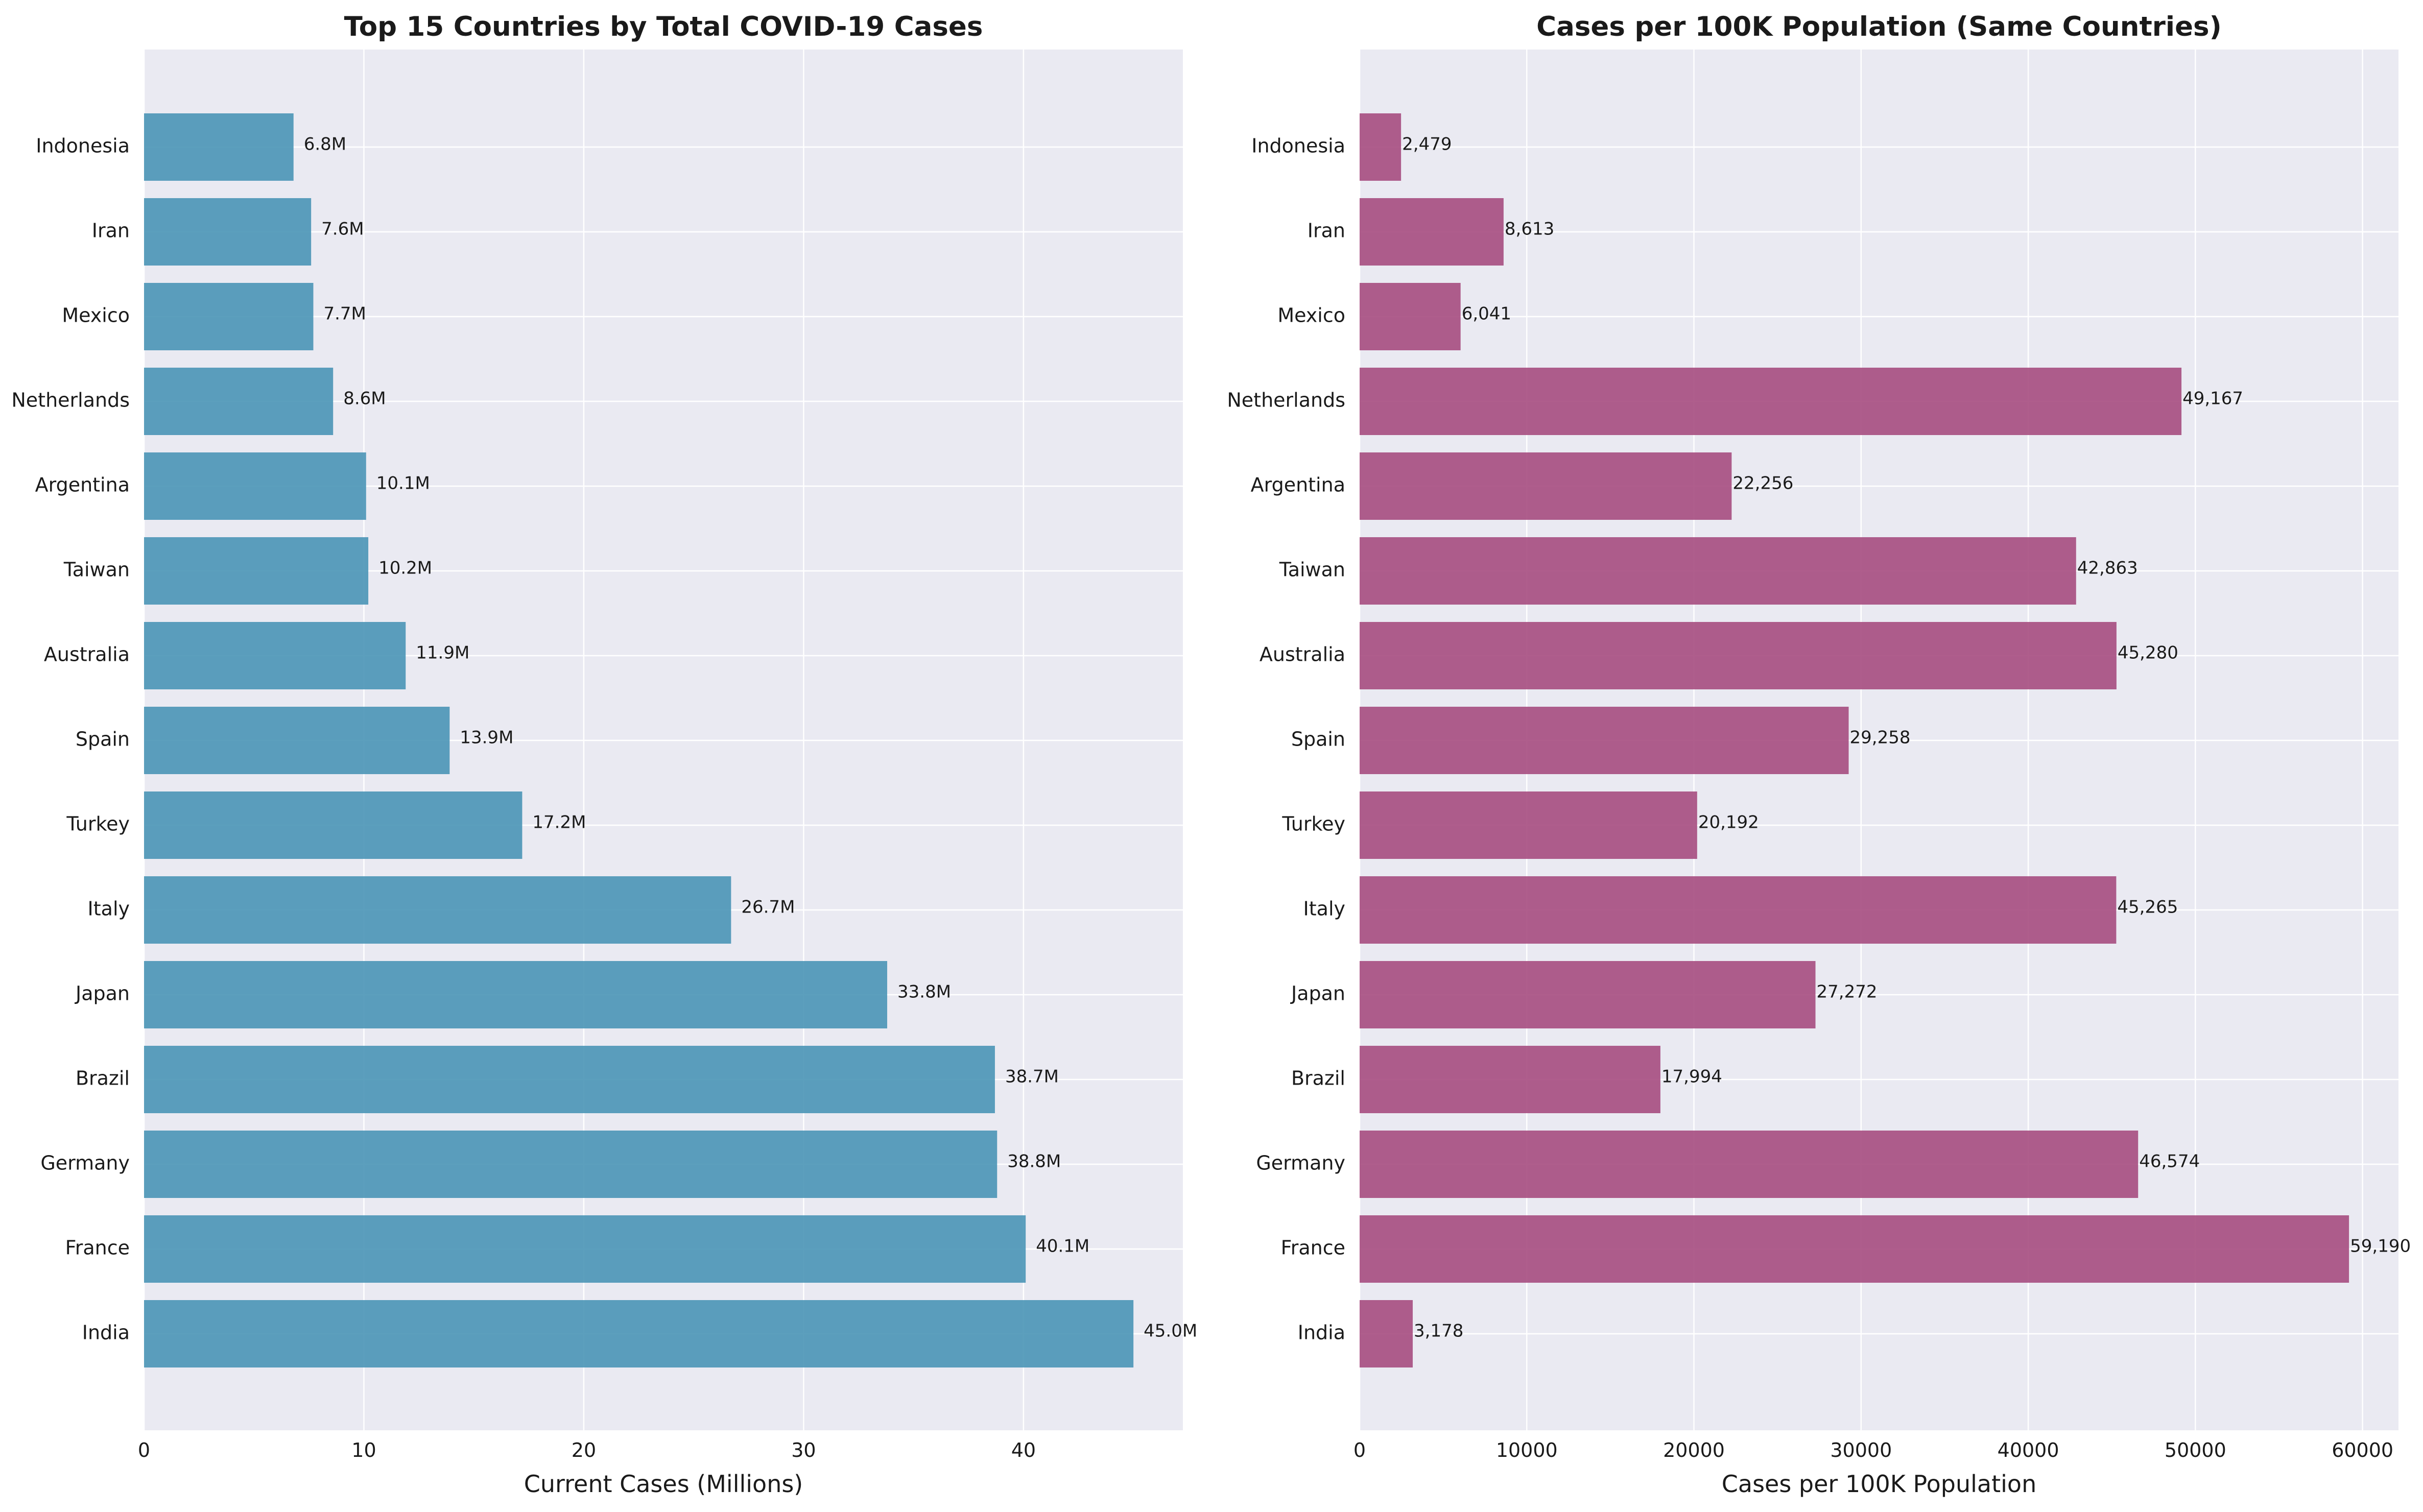 The image size is (2423, 1512). I want to click on cases-per-100k-x-tick-label: 0, so click(1359, 1450).